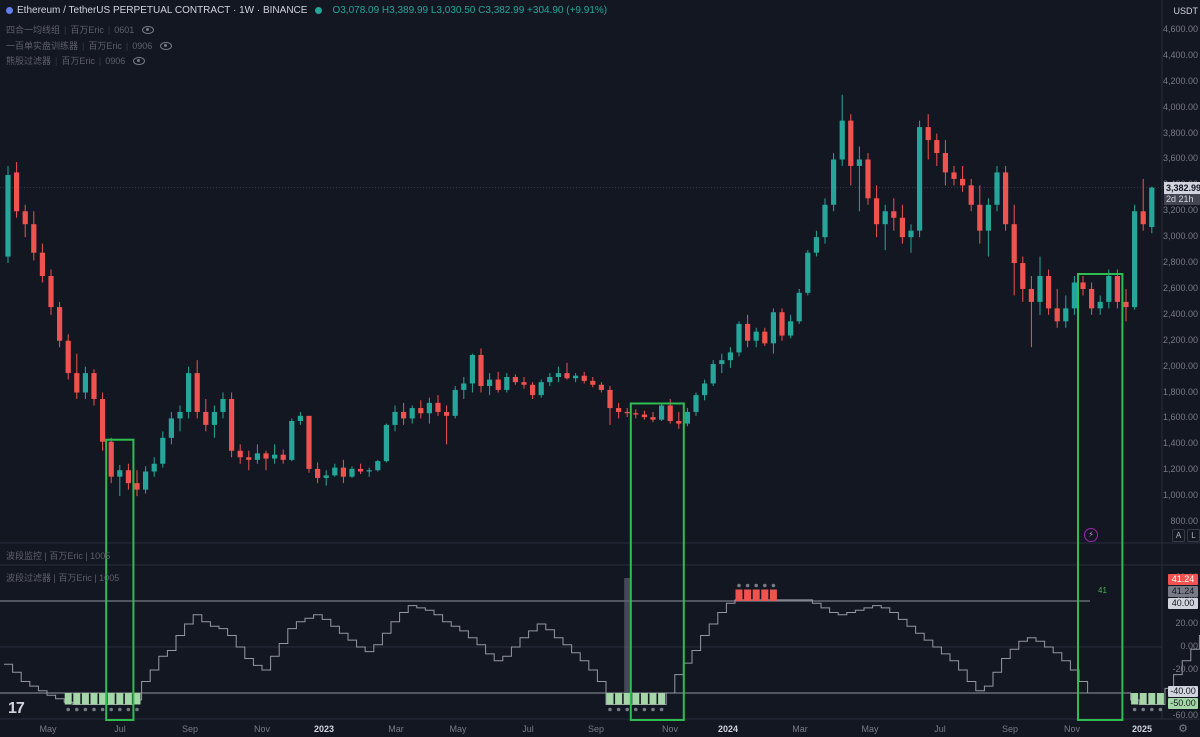 The height and width of the screenshot is (737, 1200). I want to click on tradingview-logo-icon: 17, so click(16, 708).